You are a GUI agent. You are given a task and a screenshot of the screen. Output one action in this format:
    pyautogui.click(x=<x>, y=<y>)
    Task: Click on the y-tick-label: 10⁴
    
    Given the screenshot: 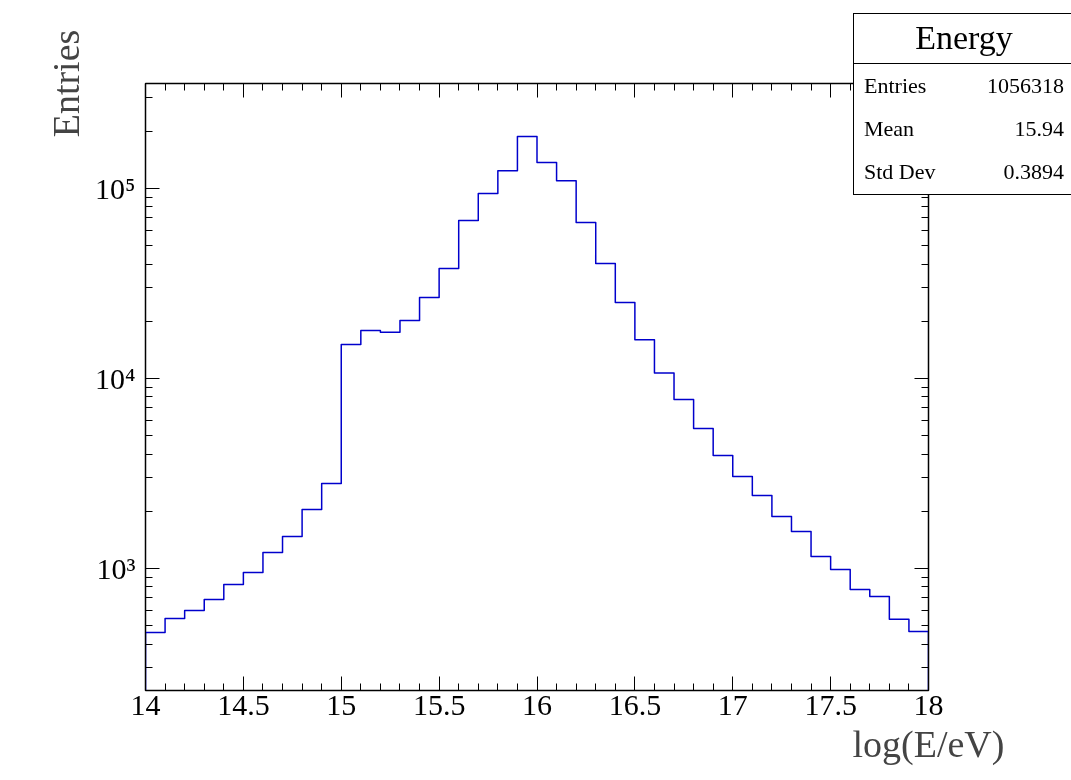 What is the action you would take?
    pyautogui.click(x=115, y=379)
    